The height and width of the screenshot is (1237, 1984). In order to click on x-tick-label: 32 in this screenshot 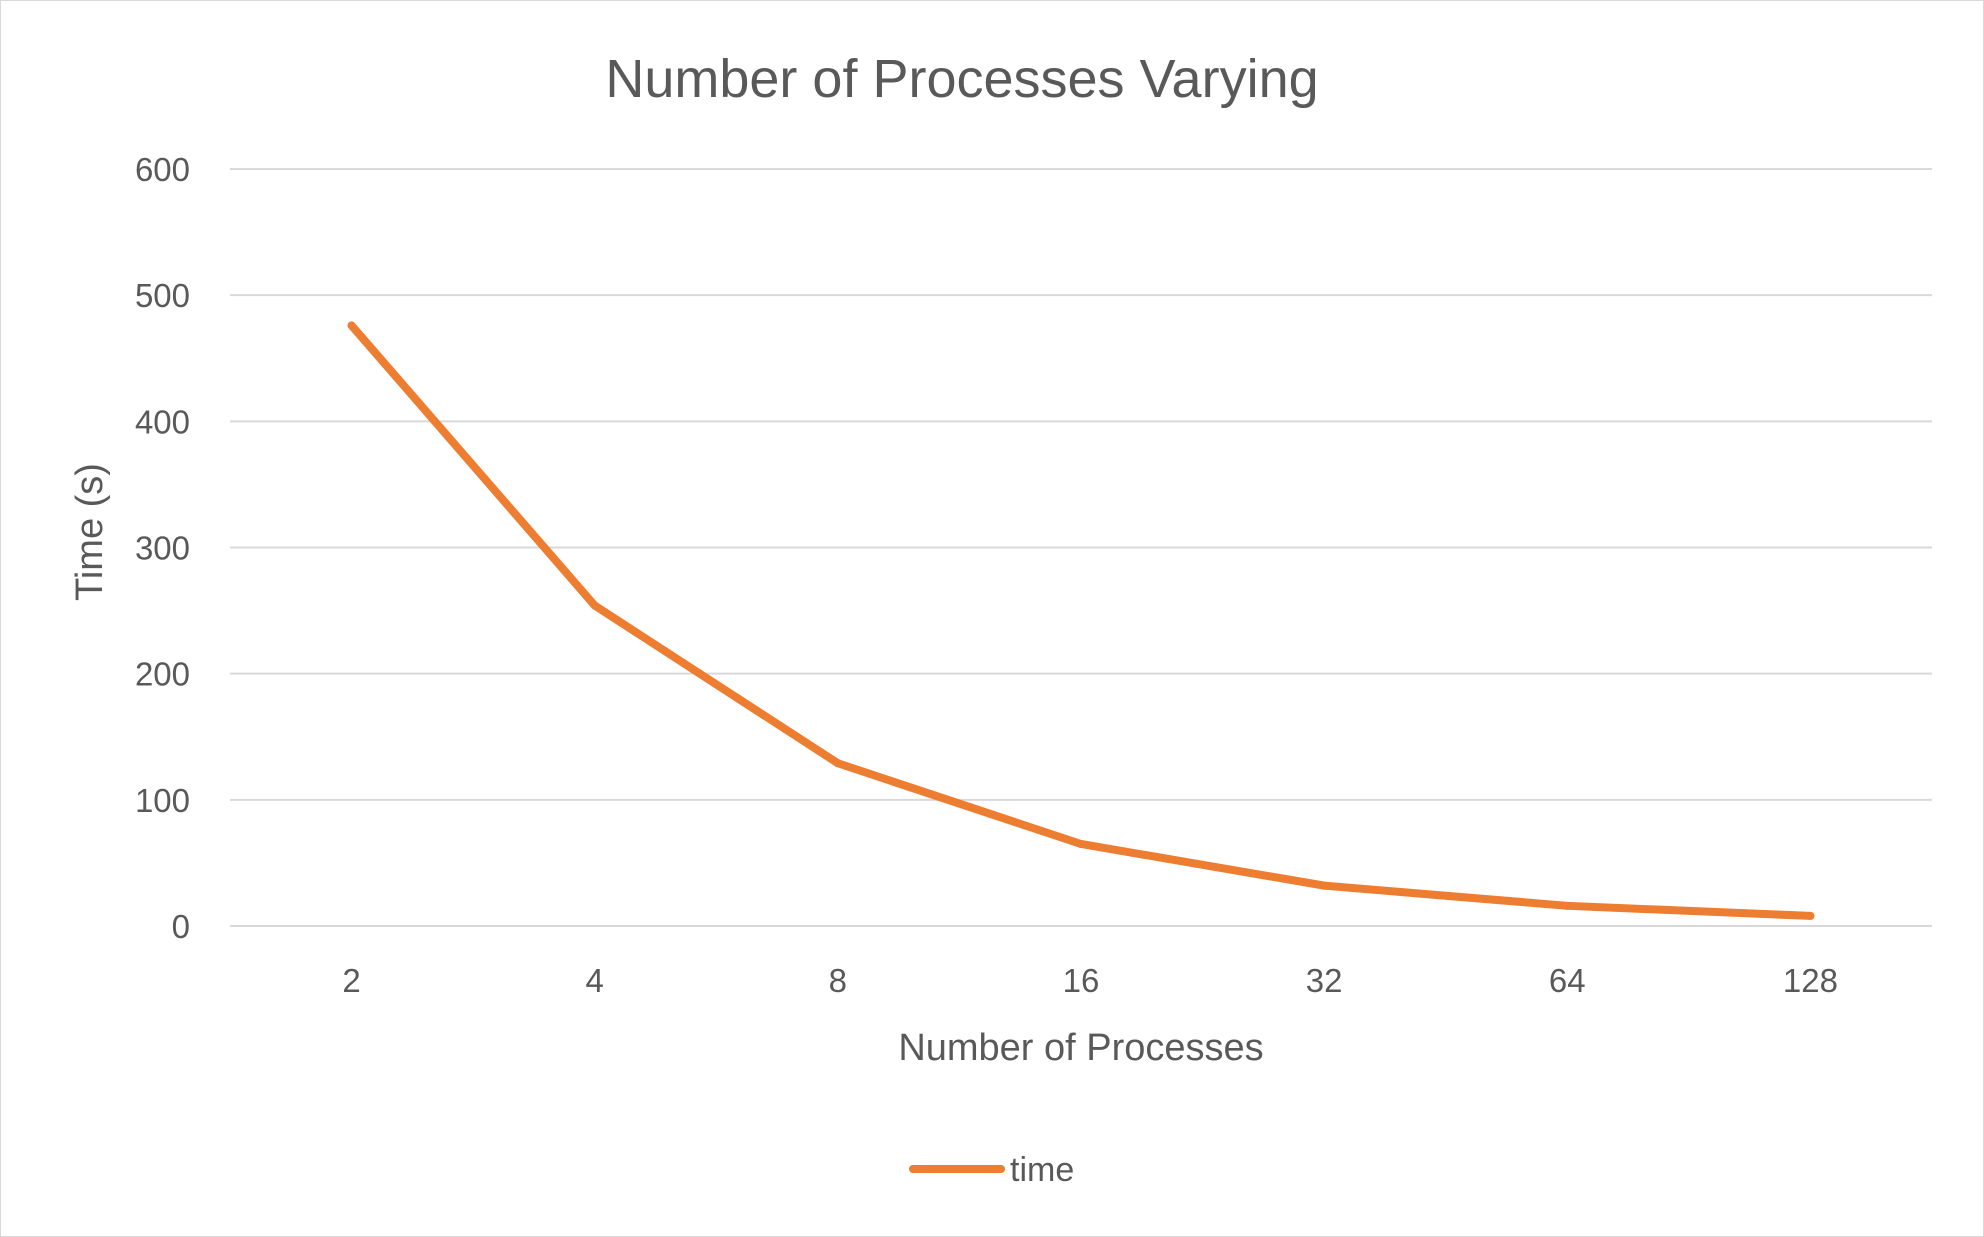, I will do `click(1324, 980)`.